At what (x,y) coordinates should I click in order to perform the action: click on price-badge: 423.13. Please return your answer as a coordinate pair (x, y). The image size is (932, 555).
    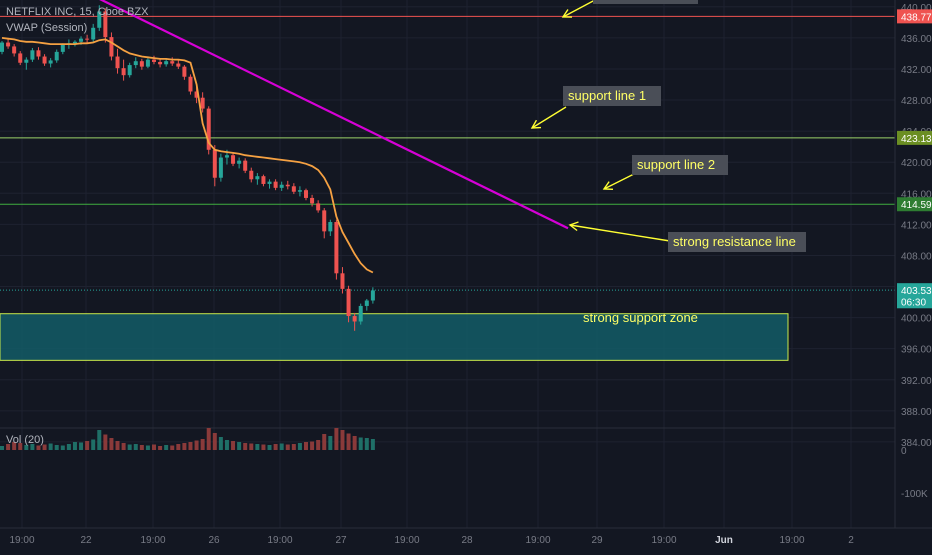
    Looking at the image, I should click on (914, 137).